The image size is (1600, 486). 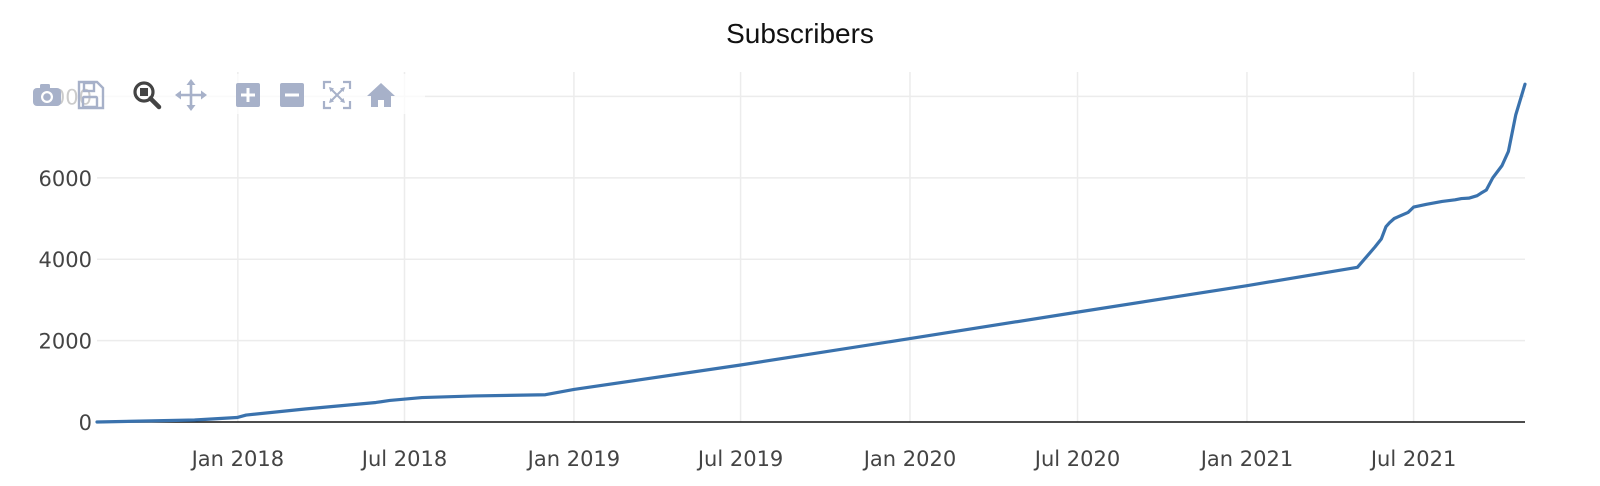 I want to click on zoom-in-button, so click(x=248, y=95).